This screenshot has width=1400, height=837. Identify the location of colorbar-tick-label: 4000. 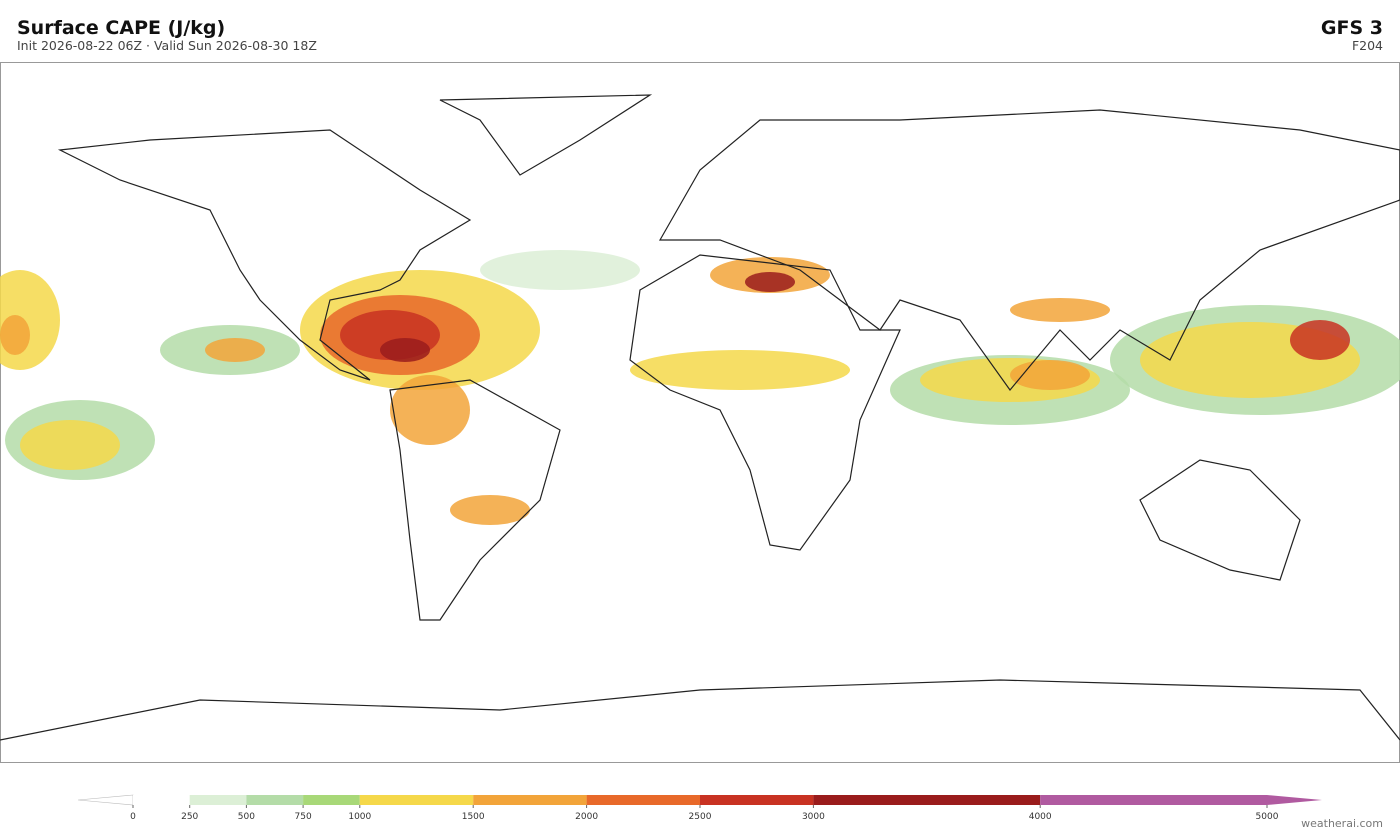
(1040, 817).